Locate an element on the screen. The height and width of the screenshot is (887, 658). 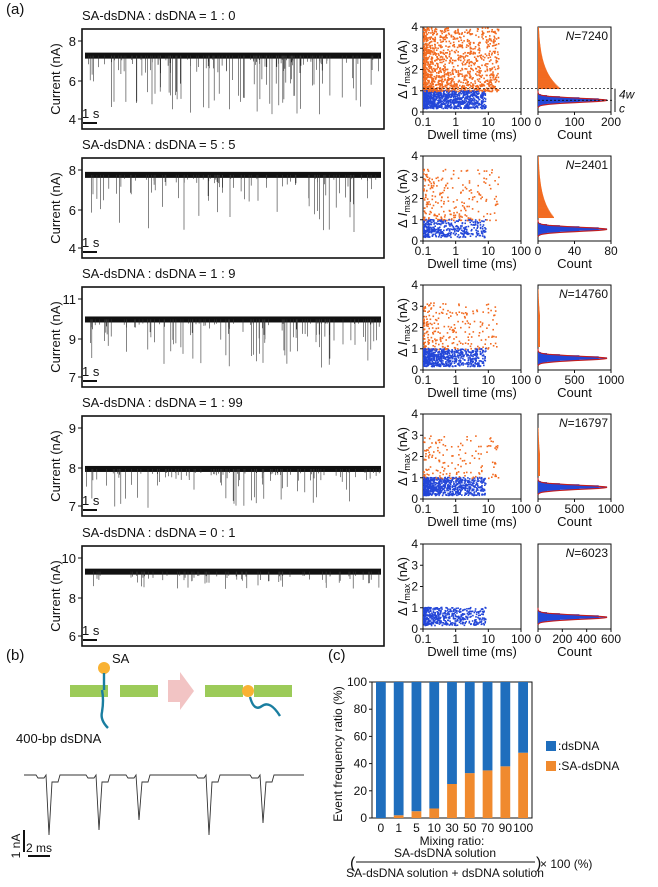
trace-frame is located at coordinates (233, 337).